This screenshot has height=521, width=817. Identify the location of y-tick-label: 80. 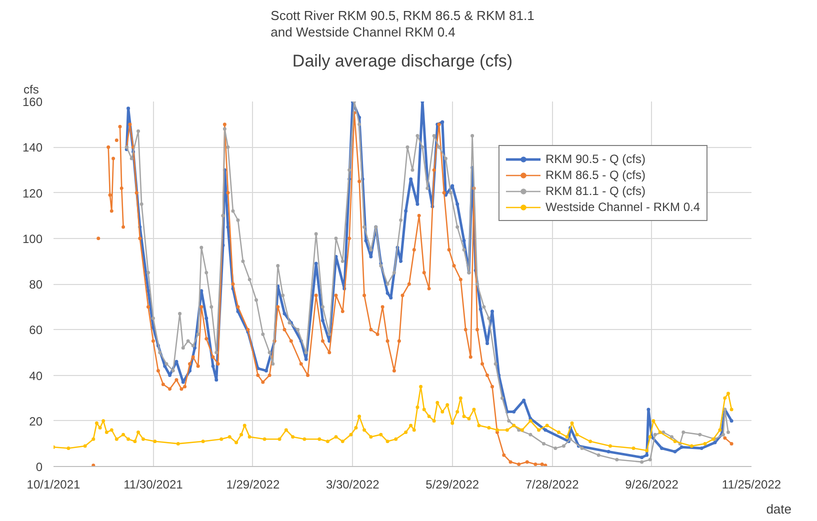
(36, 285).